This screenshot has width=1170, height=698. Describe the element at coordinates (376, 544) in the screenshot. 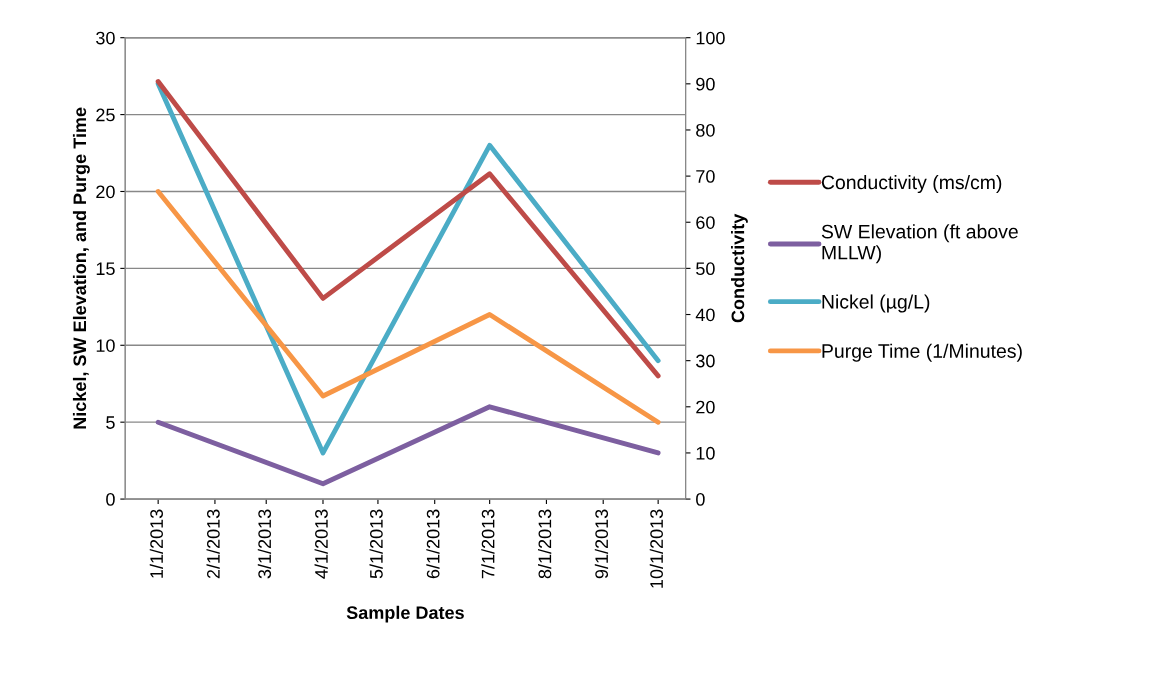

I see `x-tick-label: 5/1/2013` at that location.